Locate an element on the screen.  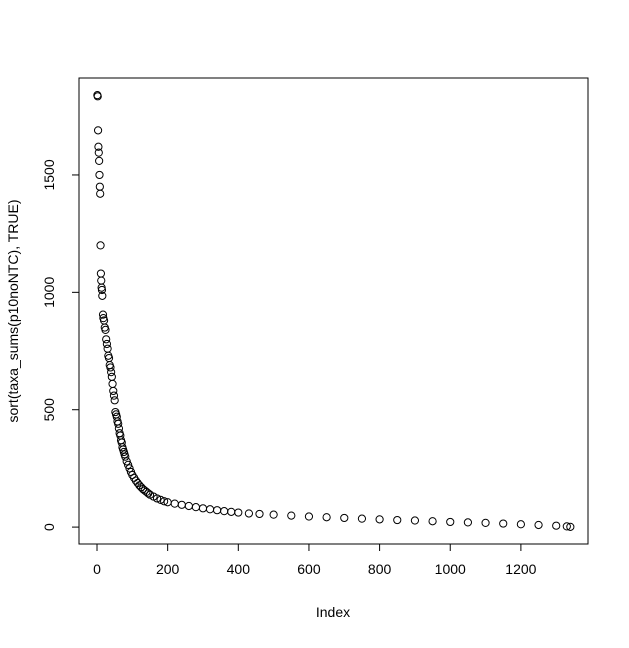
x-tick-label: 800 is located at coordinates (380, 569).